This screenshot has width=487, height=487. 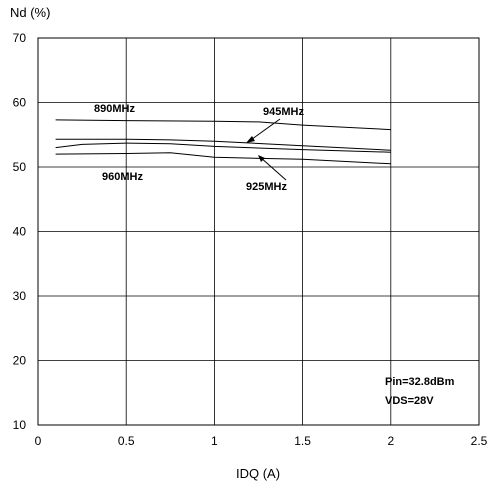 I want to click on x-tick-label: 1.5, so click(x=302, y=441).